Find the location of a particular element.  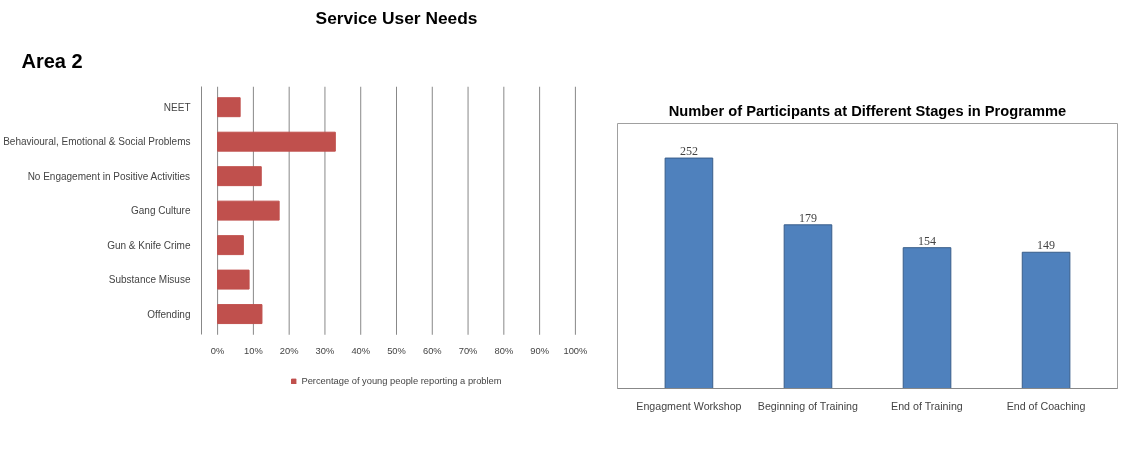

x-tick-label: 90% is located at coordinates (539, 350).